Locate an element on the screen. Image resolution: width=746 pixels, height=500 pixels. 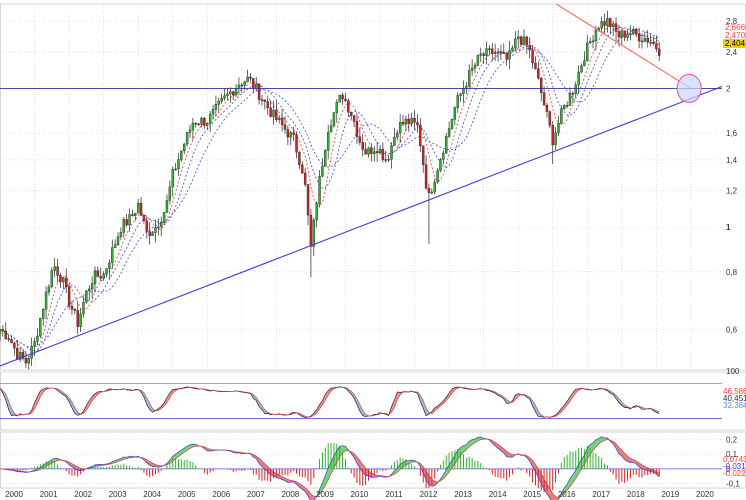
oscillator-tick-label: 100 is located at coordinates (733, 371).